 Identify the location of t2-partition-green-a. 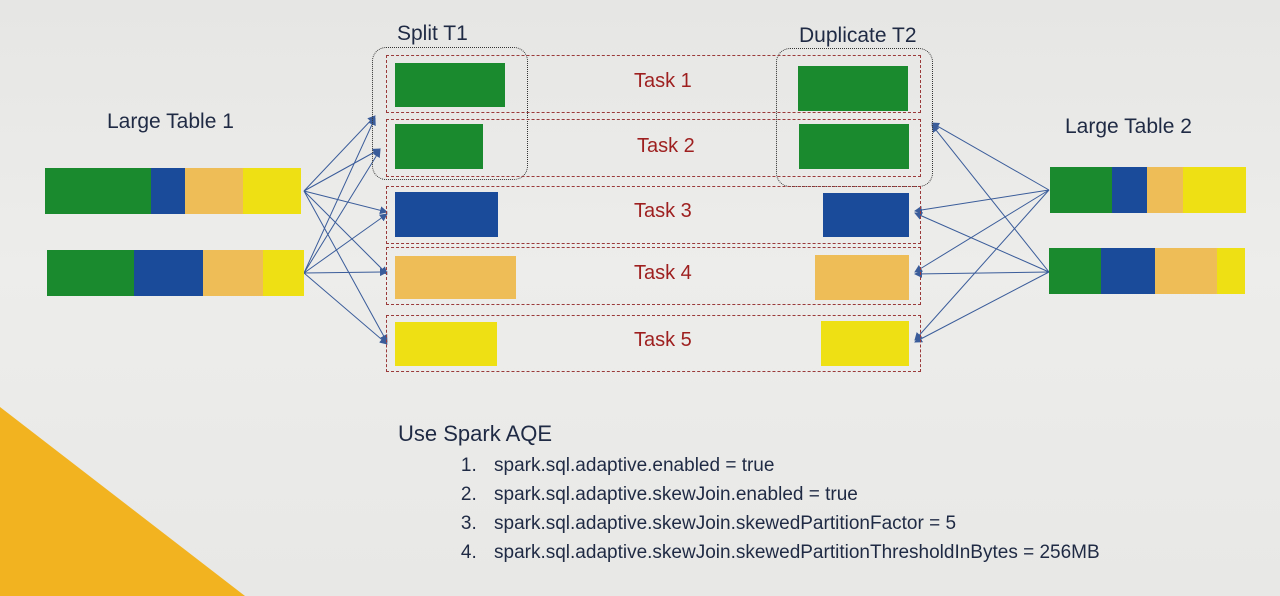
(853, 88).